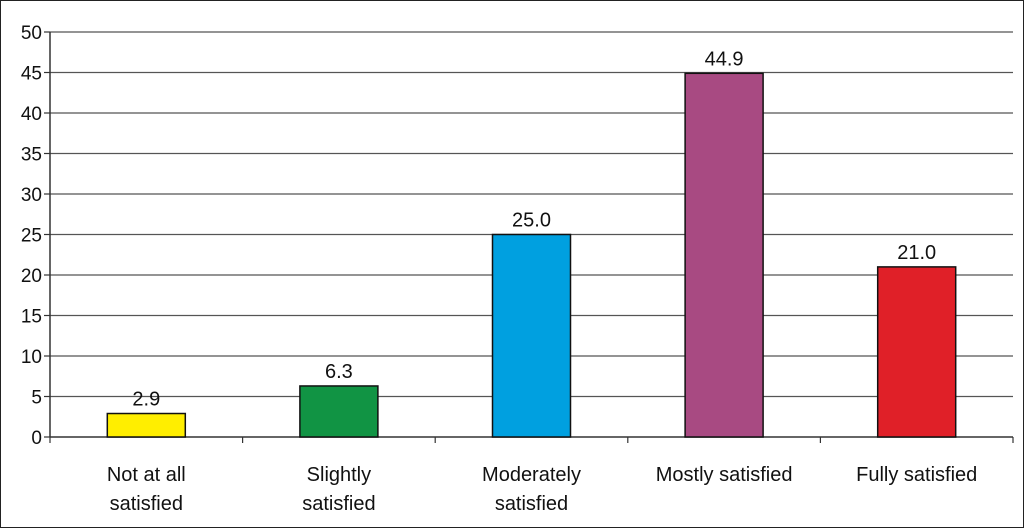 The height and width of the screenshot is (528, 1024). I want to click on y-tick-label: 25, so click(31, 236).